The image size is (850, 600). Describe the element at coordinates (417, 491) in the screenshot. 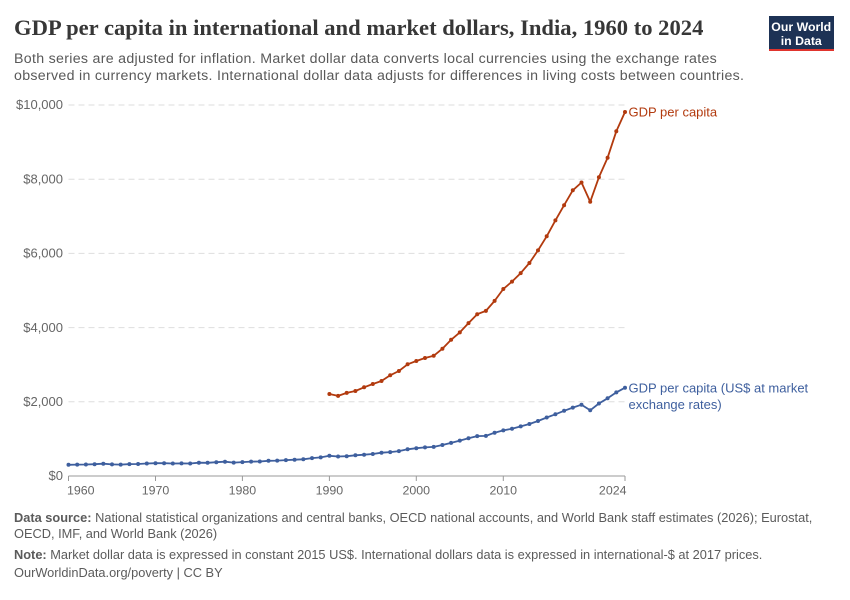

I see `svg-text: 2000` at that location.